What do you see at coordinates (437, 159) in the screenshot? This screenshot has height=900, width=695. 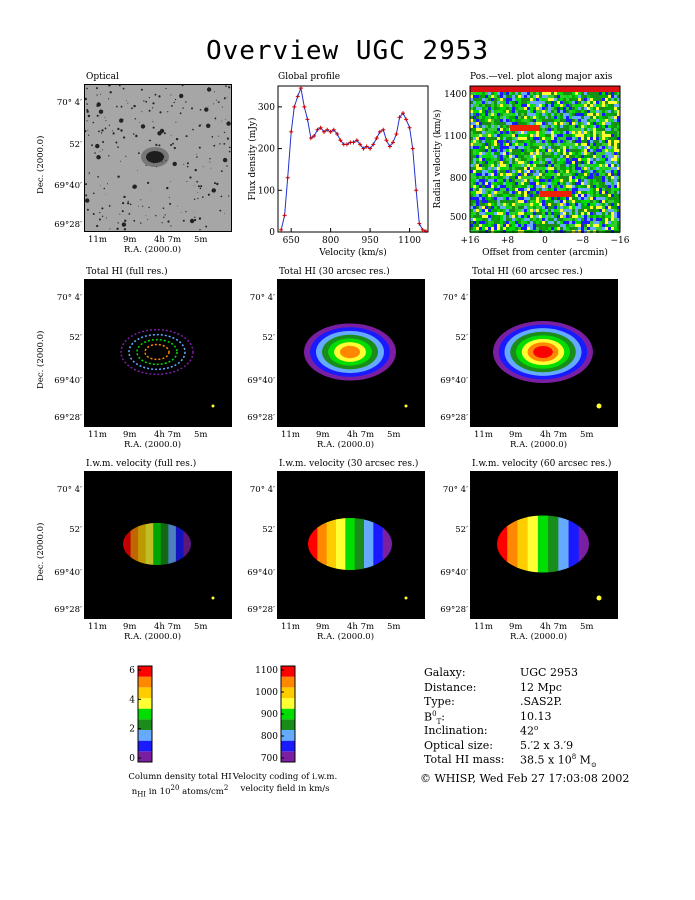 I see `pv-ylabel: Radial velocity (km/s)` at bounding box center [437, 159].